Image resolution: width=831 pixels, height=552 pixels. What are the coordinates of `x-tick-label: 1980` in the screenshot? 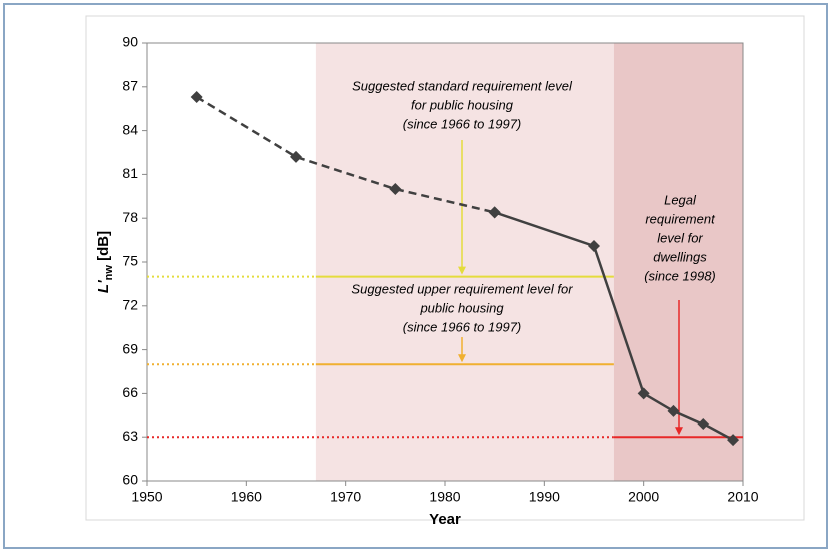 It's located at (444, 497).